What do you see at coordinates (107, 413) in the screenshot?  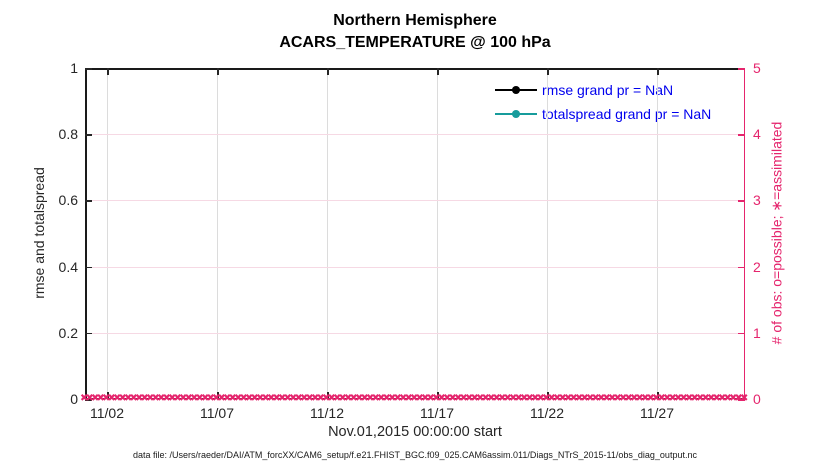 I see `x-tick-label: 11/02` at bounding box center [107, 413].